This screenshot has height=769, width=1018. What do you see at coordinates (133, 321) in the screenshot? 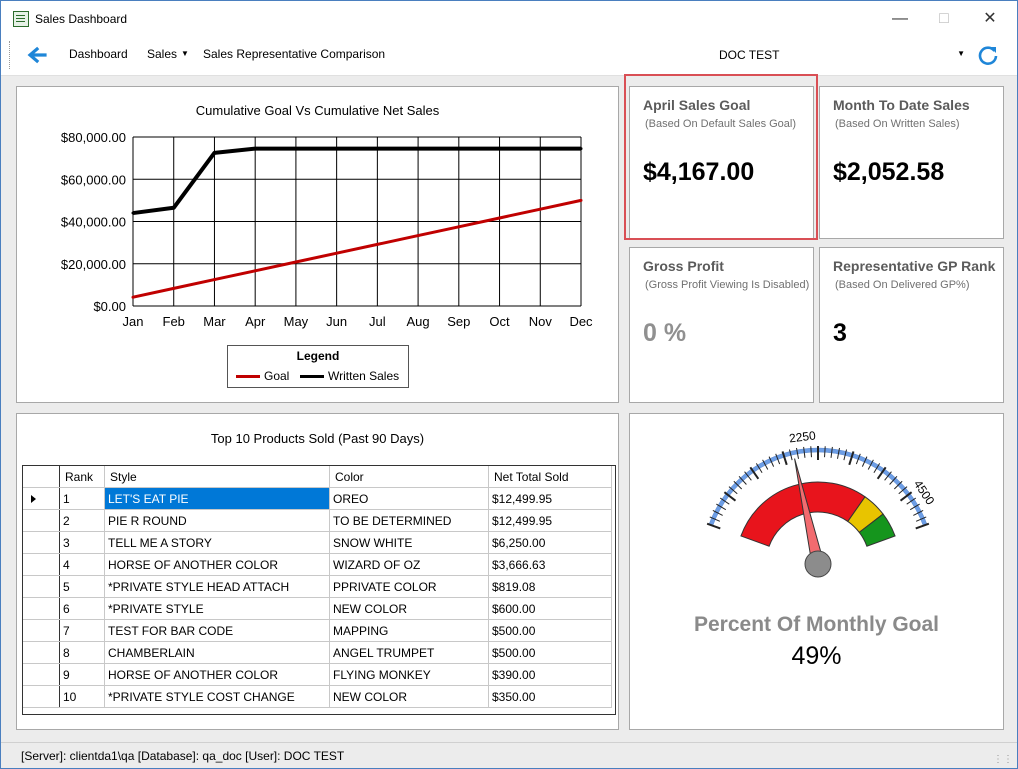
I see `x-tick-label: Jan` at bounding box center [133, 321].